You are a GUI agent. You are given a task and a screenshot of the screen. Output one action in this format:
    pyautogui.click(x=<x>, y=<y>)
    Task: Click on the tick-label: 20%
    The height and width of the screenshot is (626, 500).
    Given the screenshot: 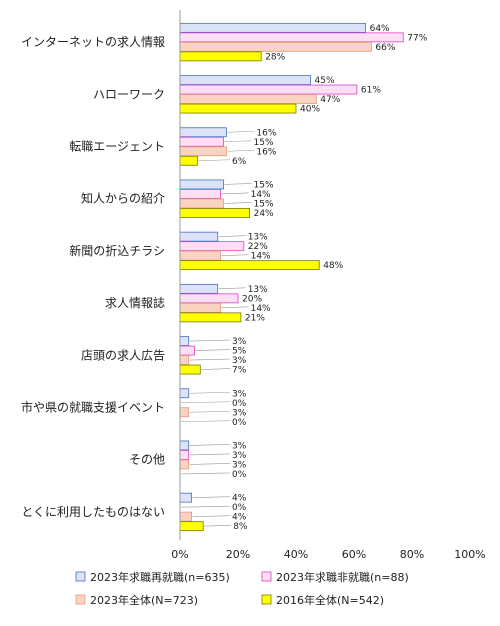 What is the action you would take?
    pyautogui.click(x=238, y=554)
    